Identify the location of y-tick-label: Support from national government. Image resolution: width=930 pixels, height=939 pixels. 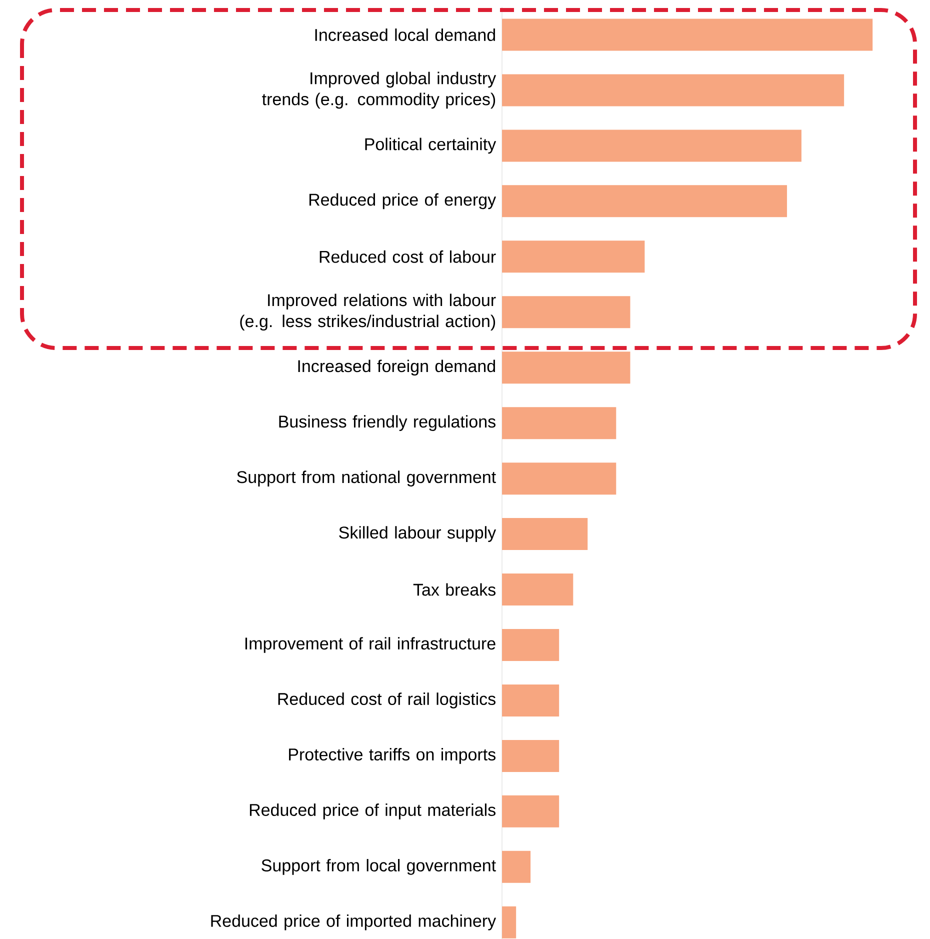
(366, 478).